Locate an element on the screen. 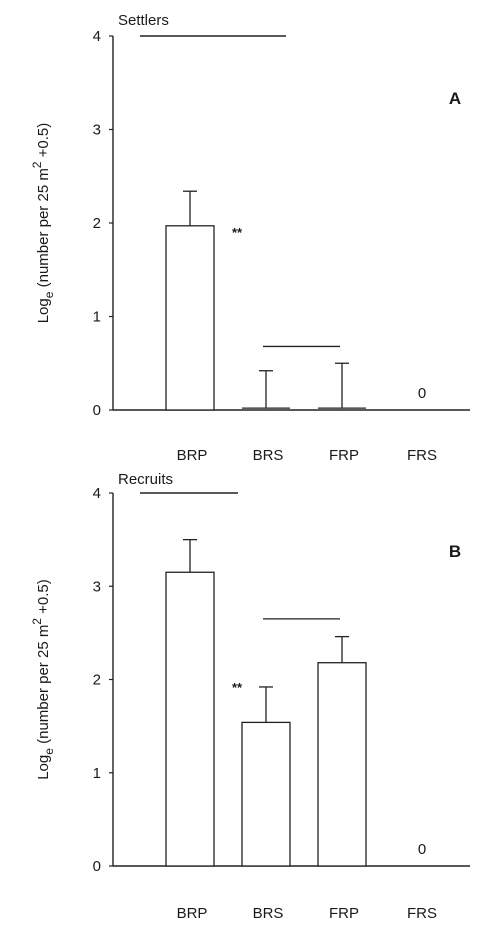 The height and width of the screenshot is (926, 493). chart-title: Settlers is located at coordinates (143, 20).